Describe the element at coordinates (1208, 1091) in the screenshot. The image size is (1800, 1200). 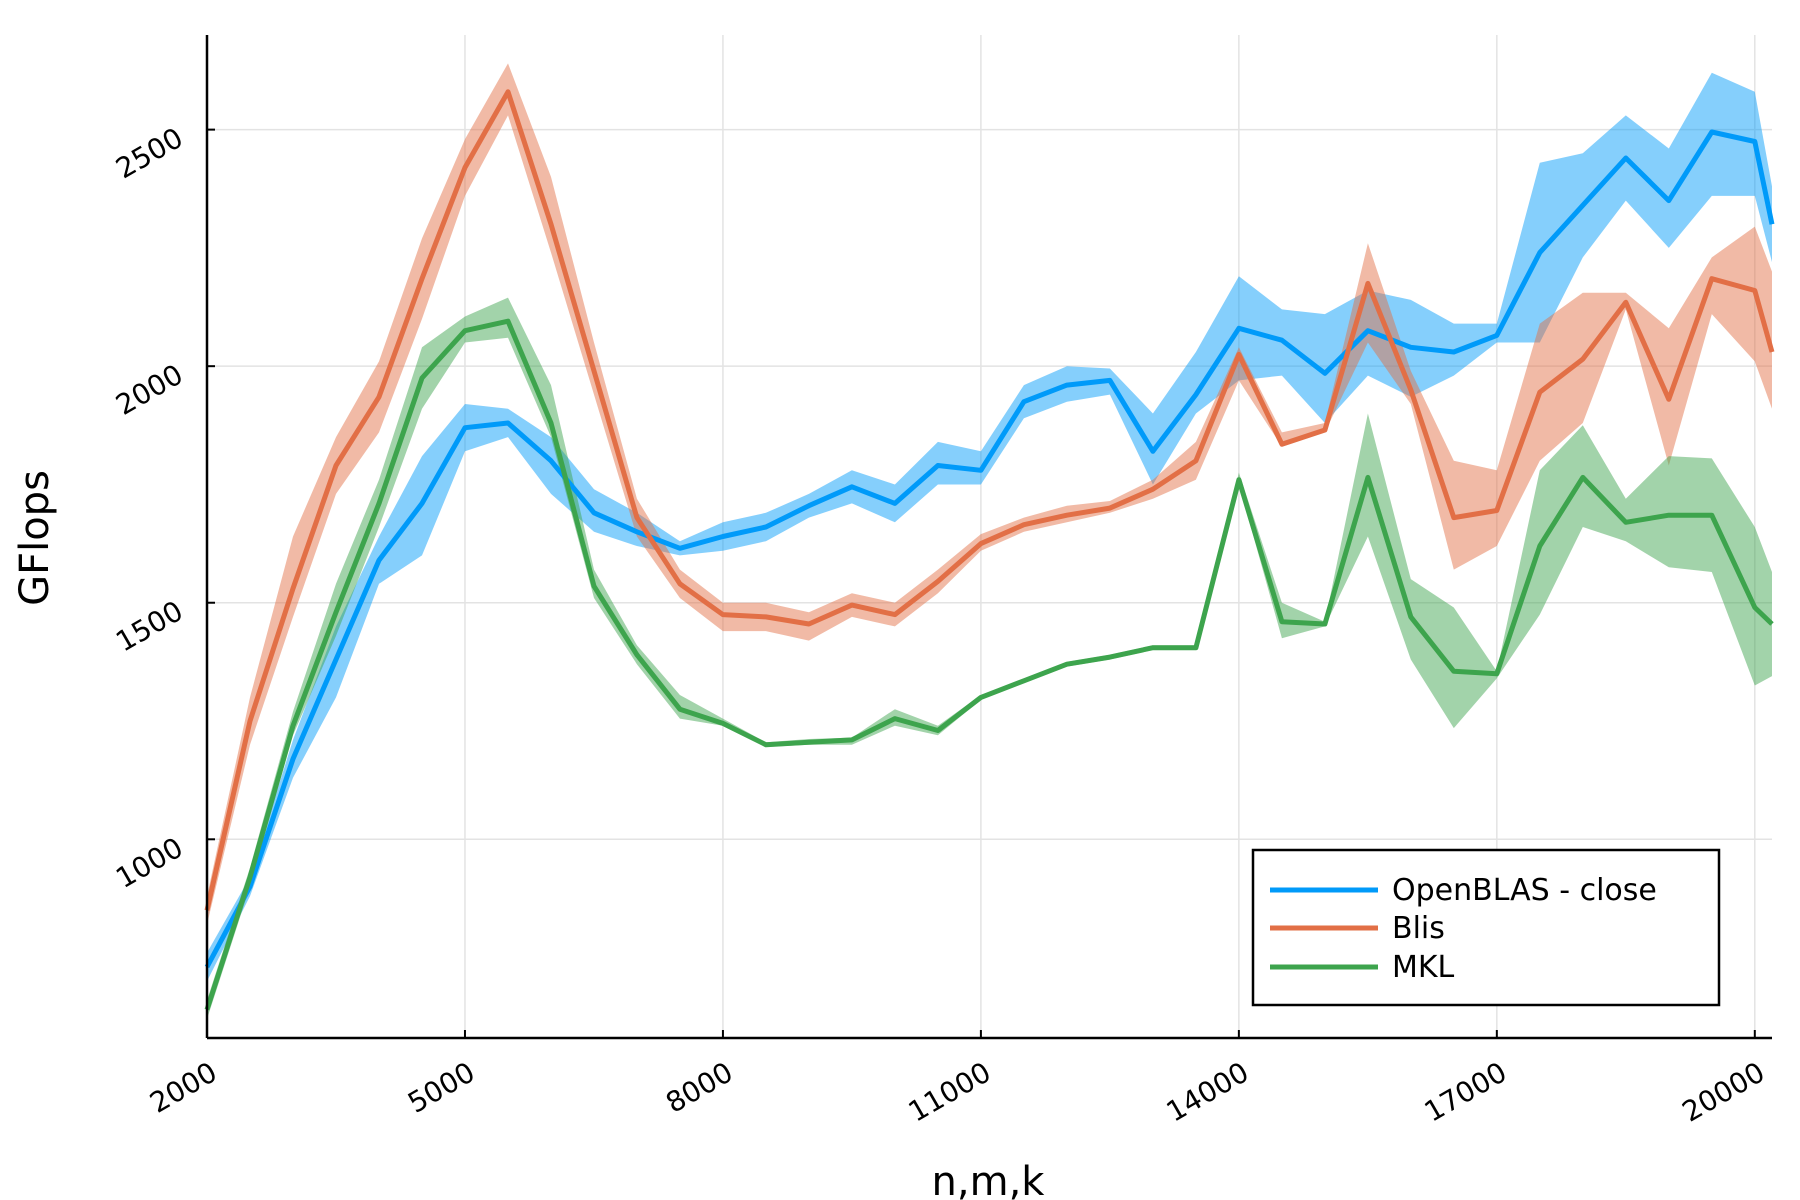
I see `x-tick-label: 14000` at that location.